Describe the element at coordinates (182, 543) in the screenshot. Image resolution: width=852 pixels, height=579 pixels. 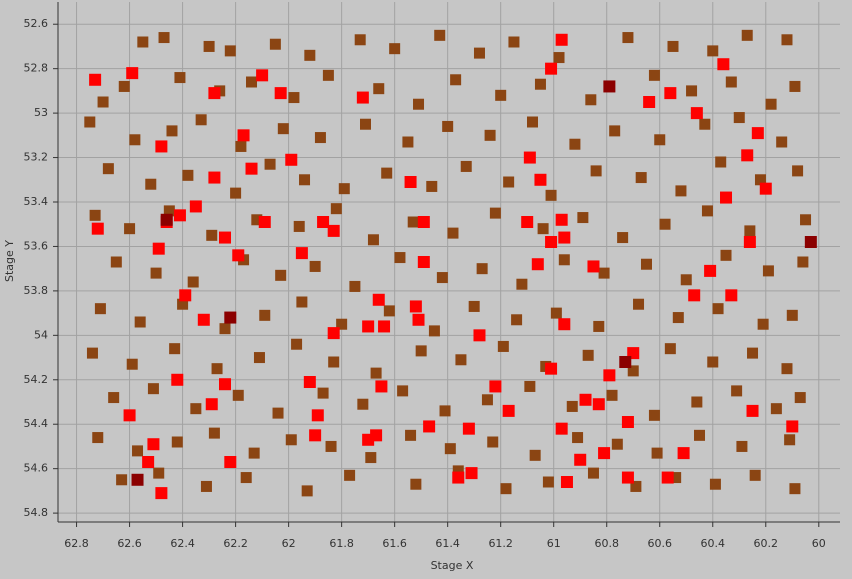
I see `x-tick-label: 62.4` at that location.